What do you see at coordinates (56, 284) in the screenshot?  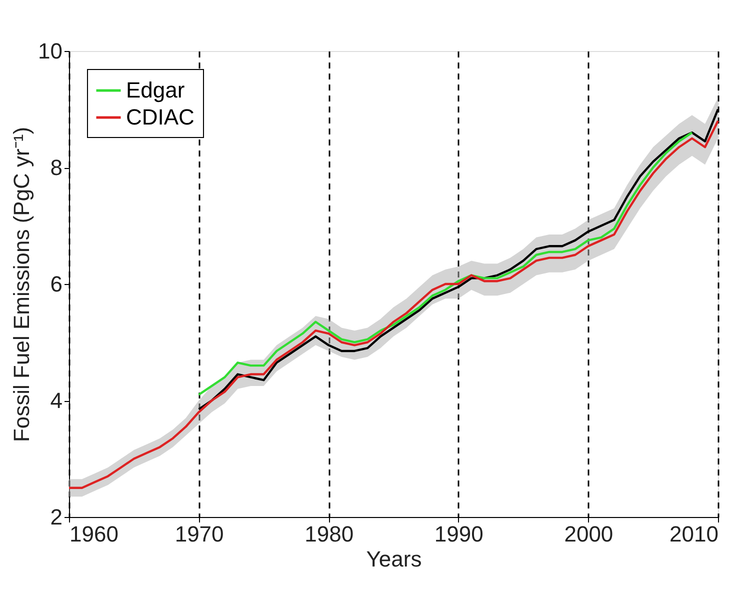 I see `y-tick-label: 6` at bounding box center [56, 284].